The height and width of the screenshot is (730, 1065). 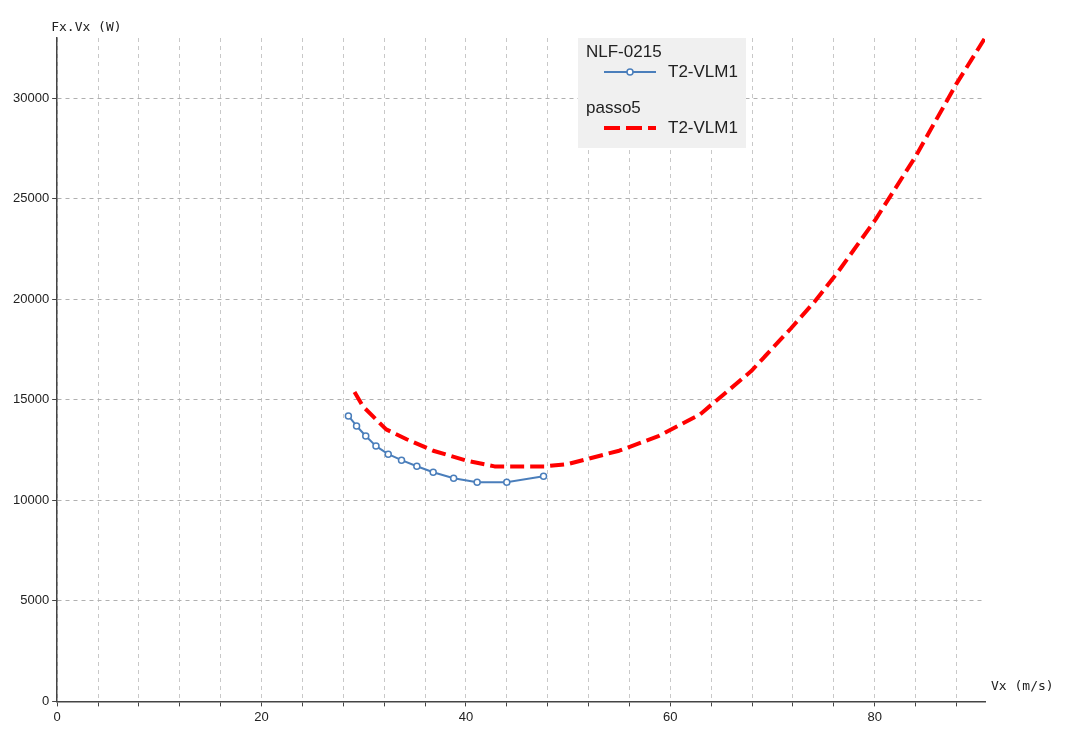 I want to click on y-tick-label: 15000, so click(x=31, y=399).